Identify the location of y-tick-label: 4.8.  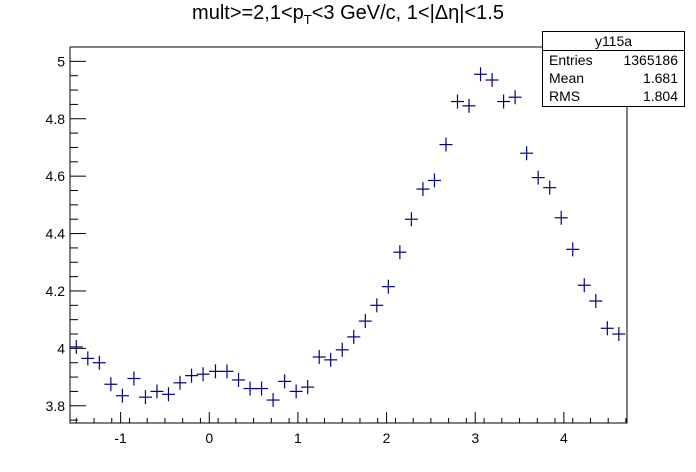
(56, 119).